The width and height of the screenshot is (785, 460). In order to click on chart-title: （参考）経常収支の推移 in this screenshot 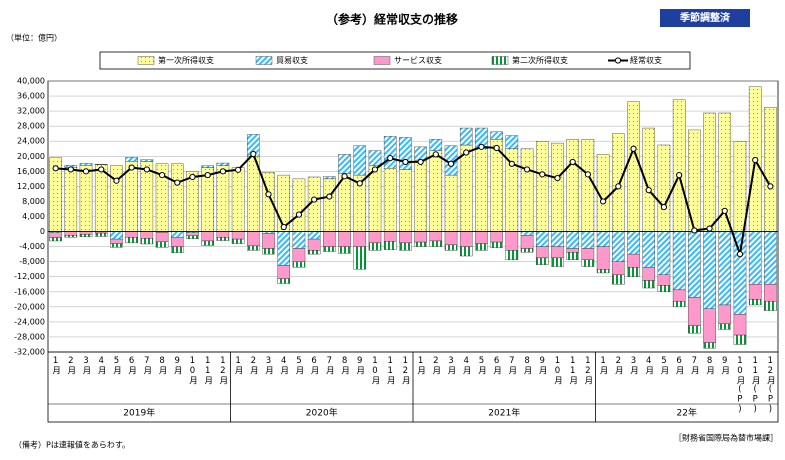, I will do `click(392, 19)`.